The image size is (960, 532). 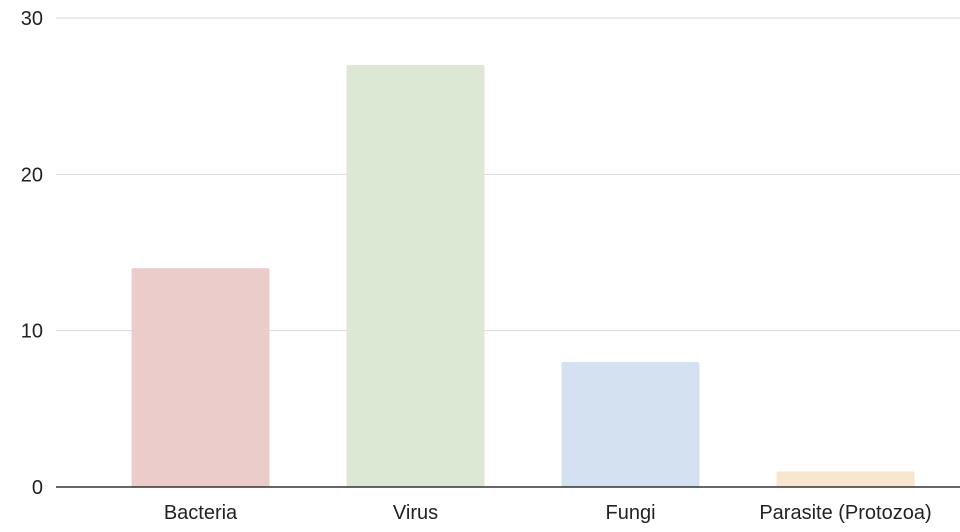 What do you see at coordinates (32, 253) in the screenshot?
I see `y-axis-ticks: 0 10 20 30` at bounding box center [32, 253].